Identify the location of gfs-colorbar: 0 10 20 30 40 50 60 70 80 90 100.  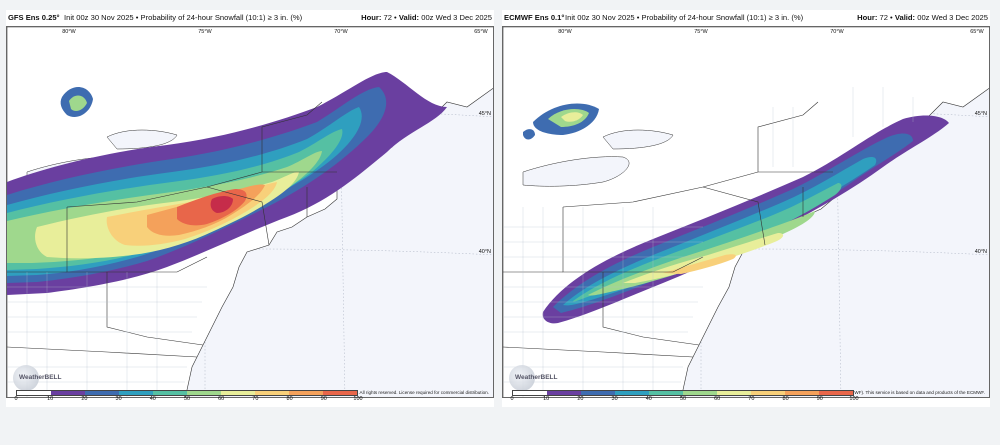
(188, 396).